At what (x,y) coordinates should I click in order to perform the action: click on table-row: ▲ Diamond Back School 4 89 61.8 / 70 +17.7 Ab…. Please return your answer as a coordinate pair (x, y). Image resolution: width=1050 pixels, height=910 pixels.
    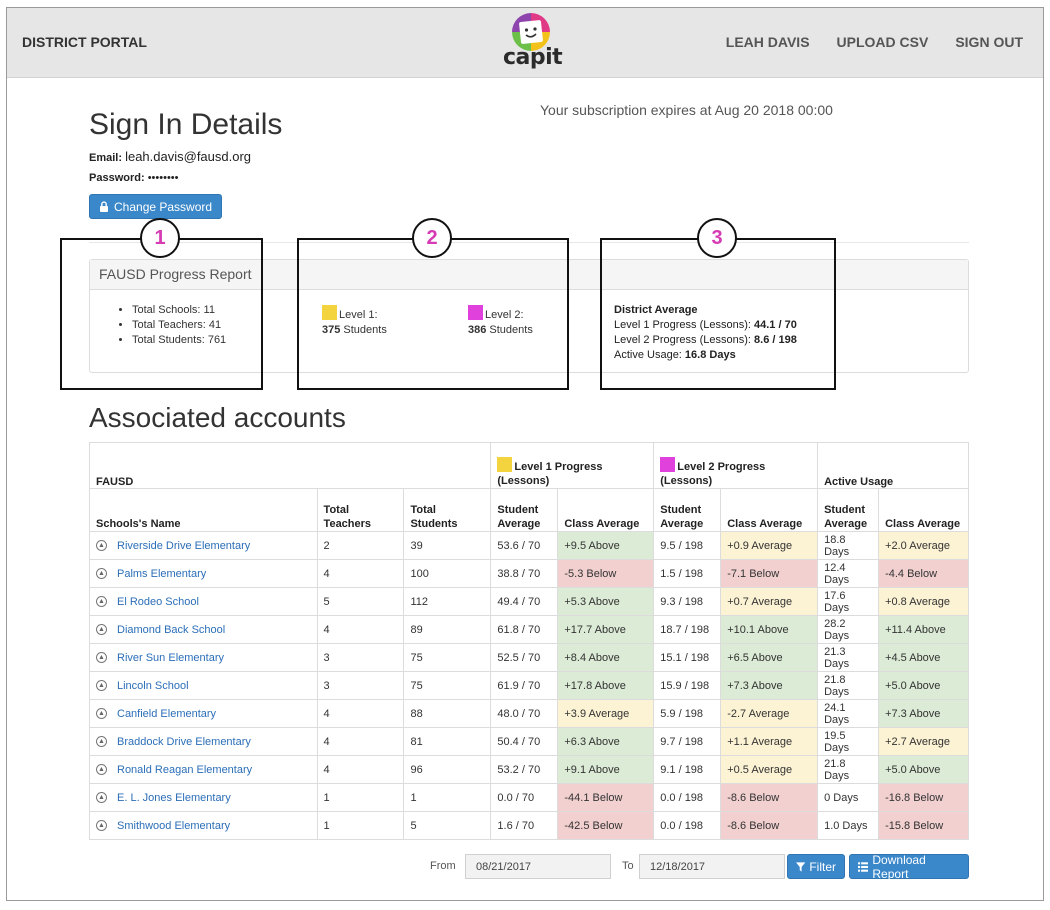
    Looking at the image, I should click on (529, 629).